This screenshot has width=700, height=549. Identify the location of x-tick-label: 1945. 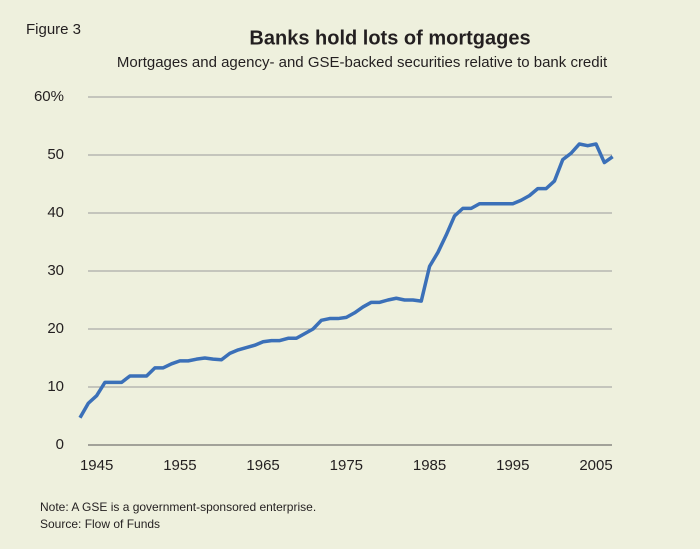
(96, 465).